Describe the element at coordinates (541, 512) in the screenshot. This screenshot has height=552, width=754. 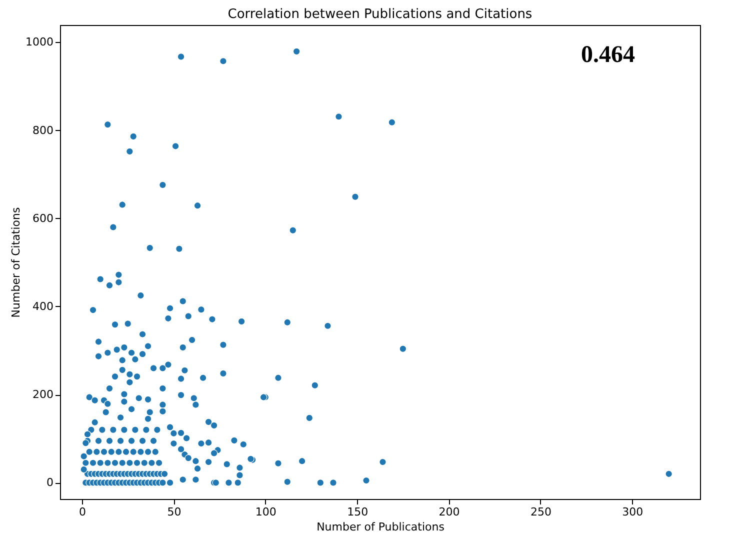
I see `x-tick-label: 250` at that location.